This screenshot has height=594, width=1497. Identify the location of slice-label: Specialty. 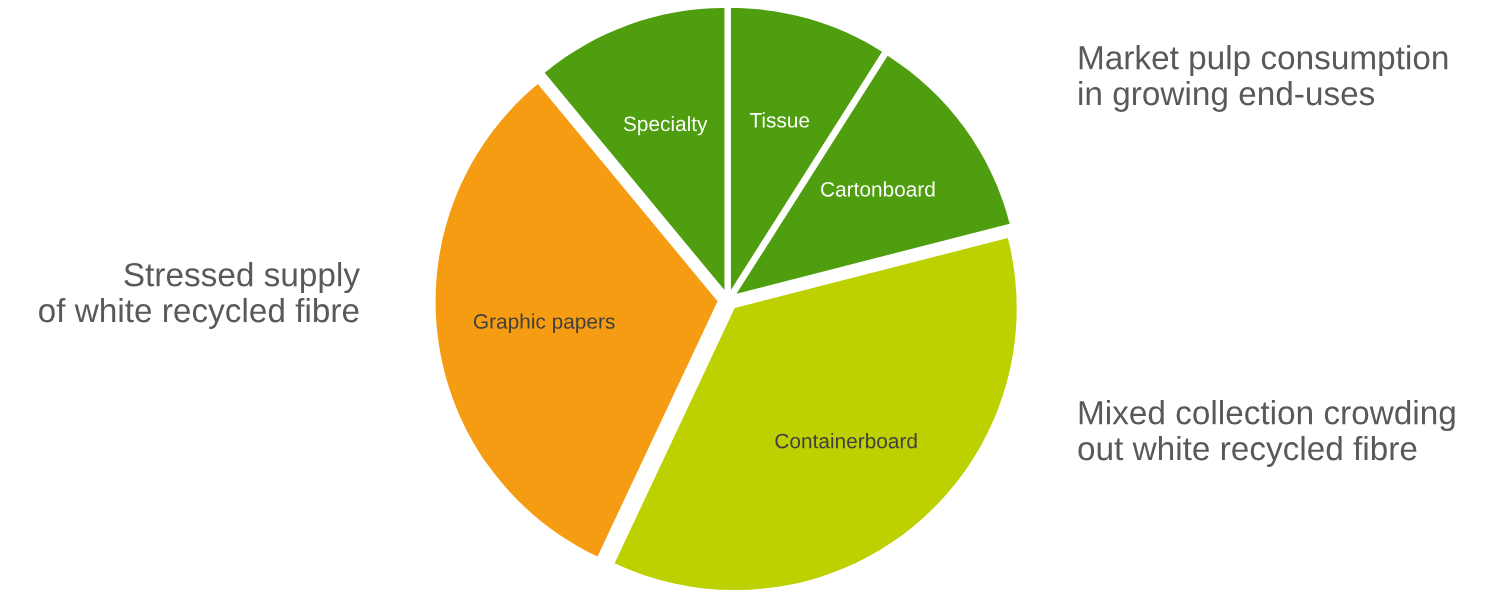
(665, 125).